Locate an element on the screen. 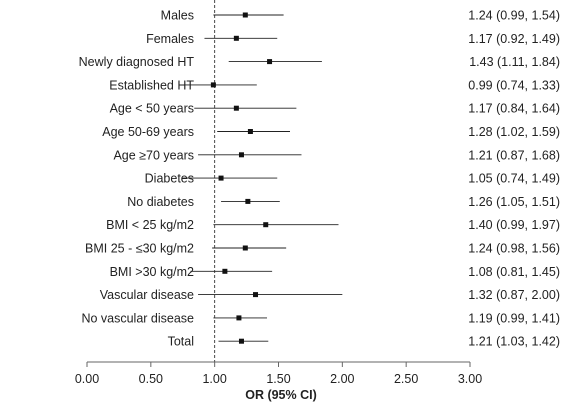  x-tick-label: 3.00 is located at coordinates (470, 379).